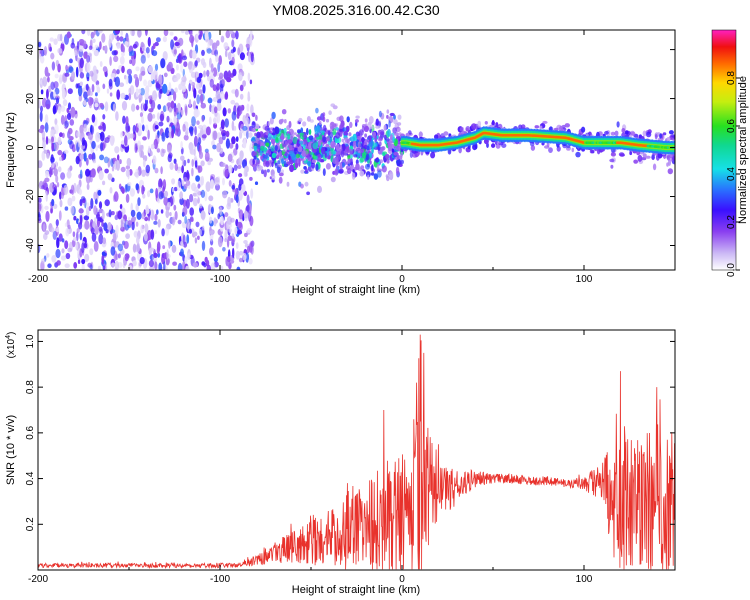 The width and height of the screenshot is (750, 600). Describe the element at coordinates (724, 150) in the screenshot. I see `colorbar-gradient` at that location.